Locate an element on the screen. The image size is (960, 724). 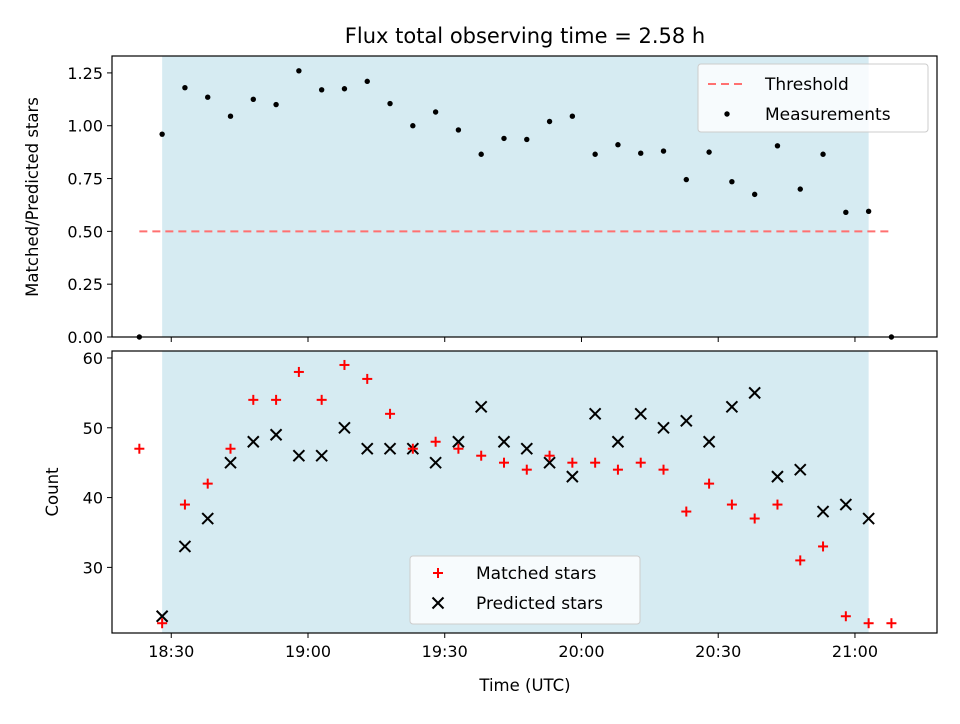
threshold-legend-label: Threshold is located at coordinates (806, 85).